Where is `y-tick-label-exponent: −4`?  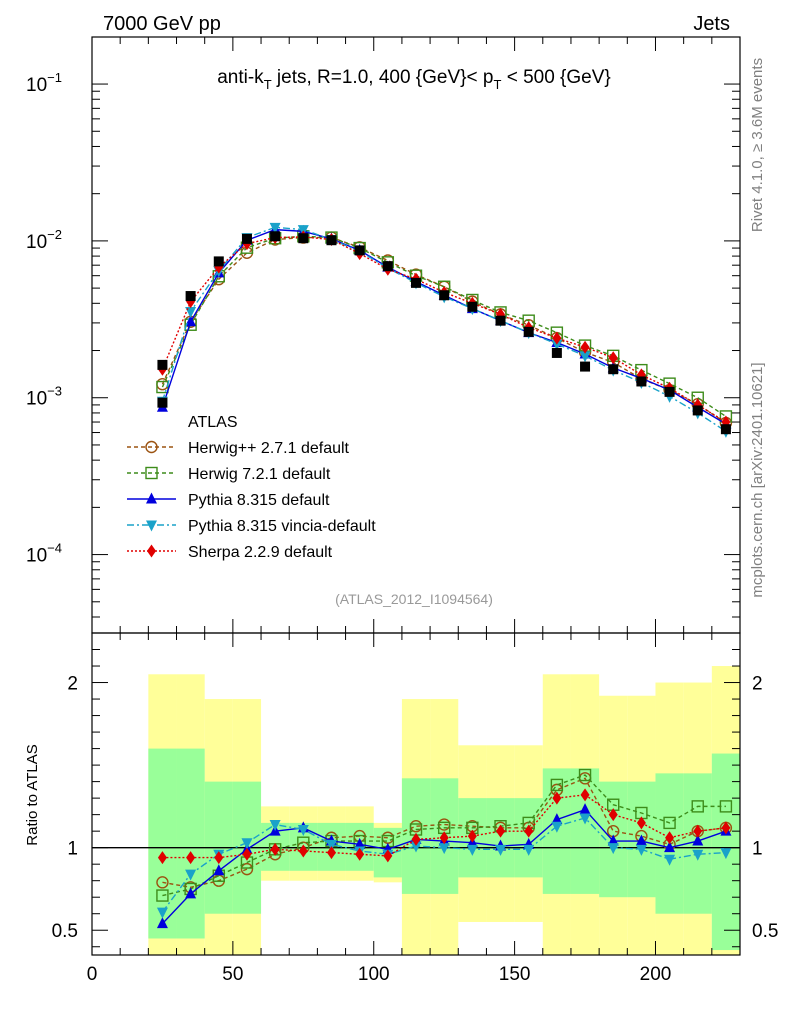
y-tick-label-exponent: −4 is located at coordinates (54, 548).